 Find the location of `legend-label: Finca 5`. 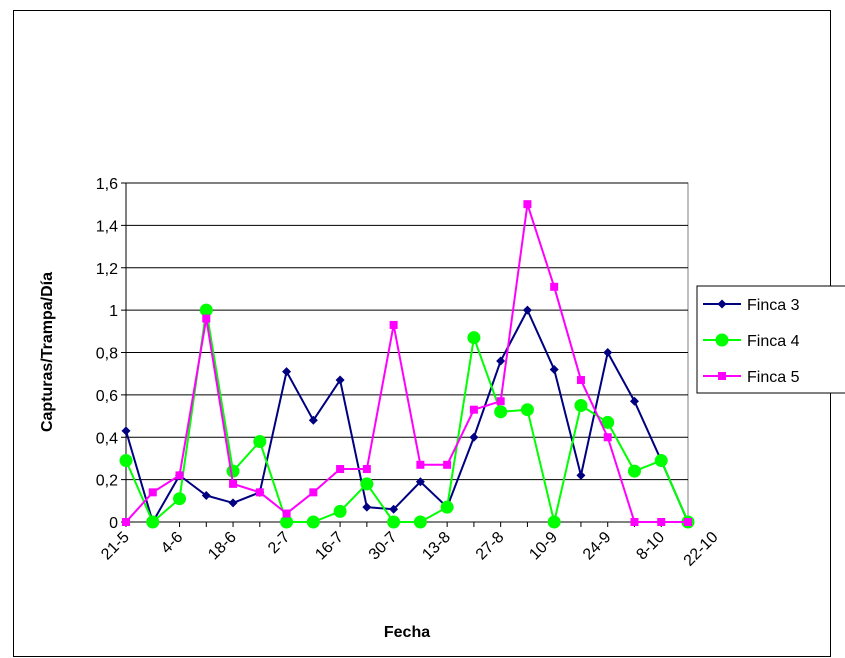

legend-label: Finca 5 is located at coordinates (773, 377).